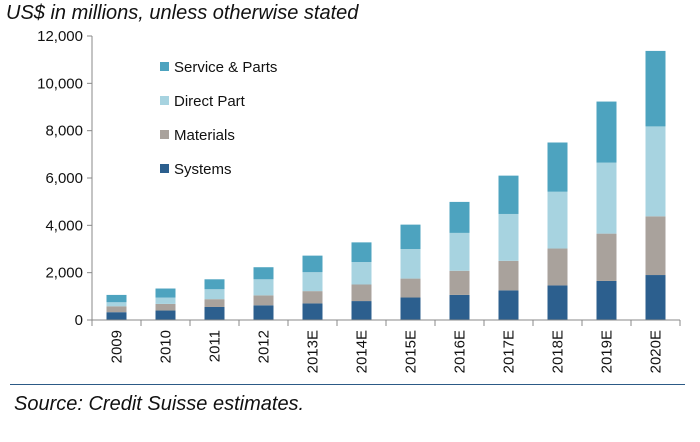  Describe the element at coordinates (64, 273) in the screenshot. I see `y-tick-label: 2,000` at that location.